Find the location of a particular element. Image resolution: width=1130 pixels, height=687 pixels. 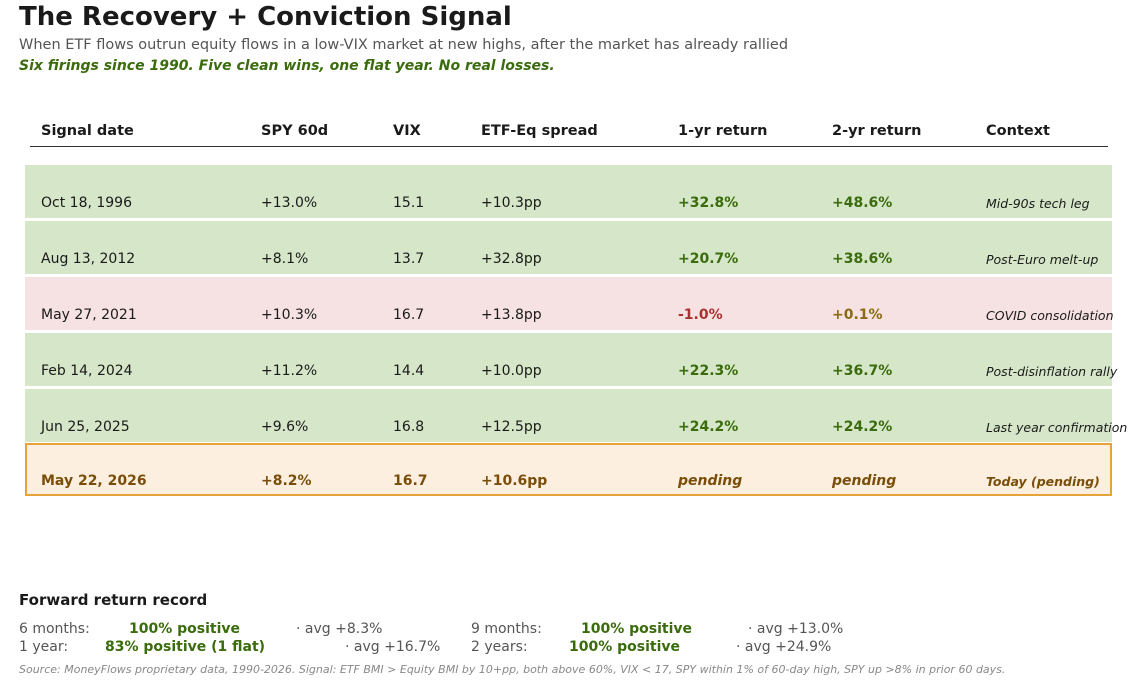

two-year-return-cell: +36.7% is located at coordinates (862, 371).